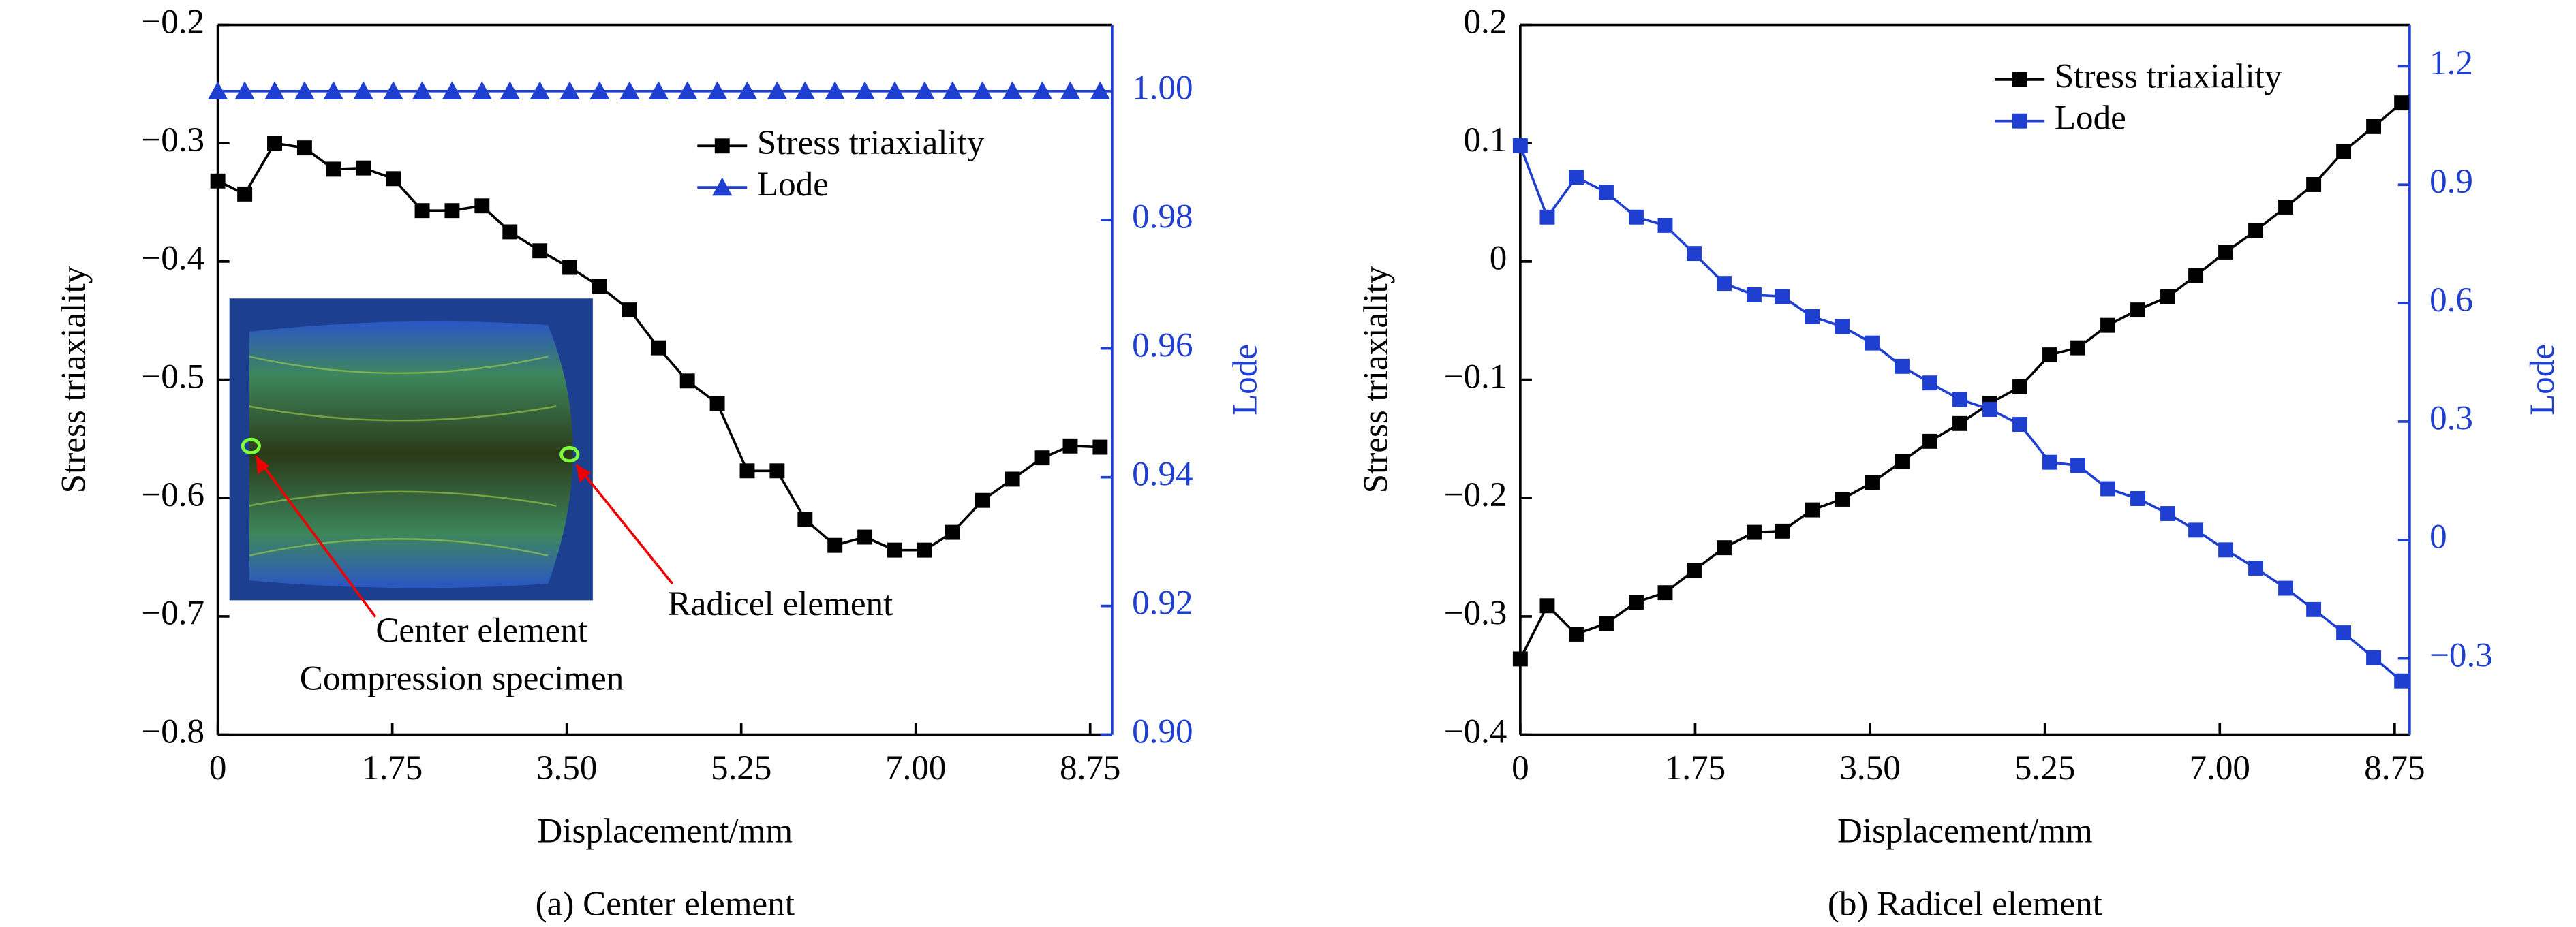 This screenshot has width=2576, height=927. Describe the element at coordinates (2461, 654) in the screenshot. I see `y2-tick-label: −0.3` at that location.